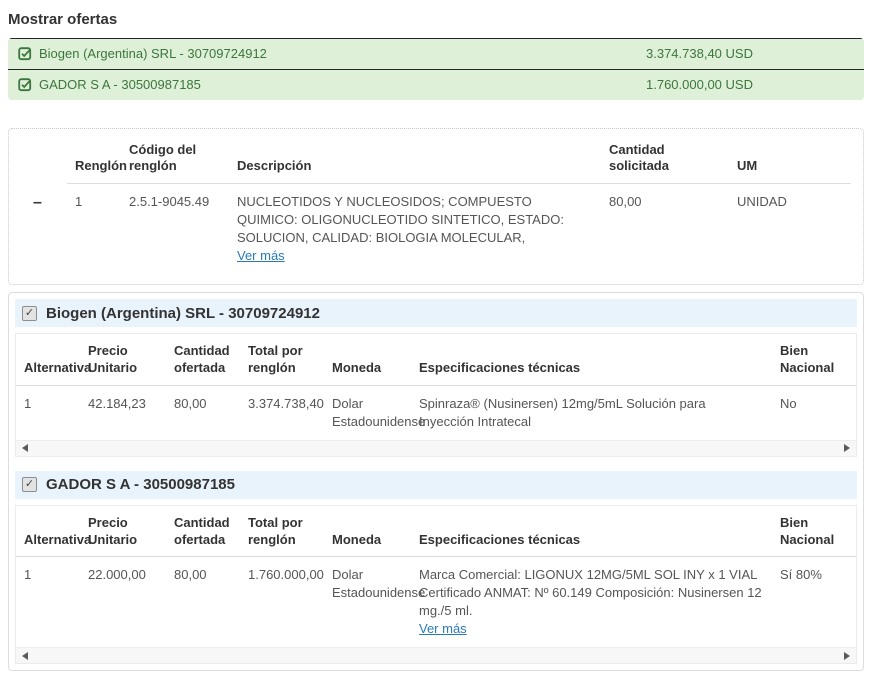 The width and height of the screenshot is (872, 679). What do you see at coordinates (117, 403) in the screenshot?
I see `cell-precio-unitario: 42.184,23` at bounding box center [117, 403].